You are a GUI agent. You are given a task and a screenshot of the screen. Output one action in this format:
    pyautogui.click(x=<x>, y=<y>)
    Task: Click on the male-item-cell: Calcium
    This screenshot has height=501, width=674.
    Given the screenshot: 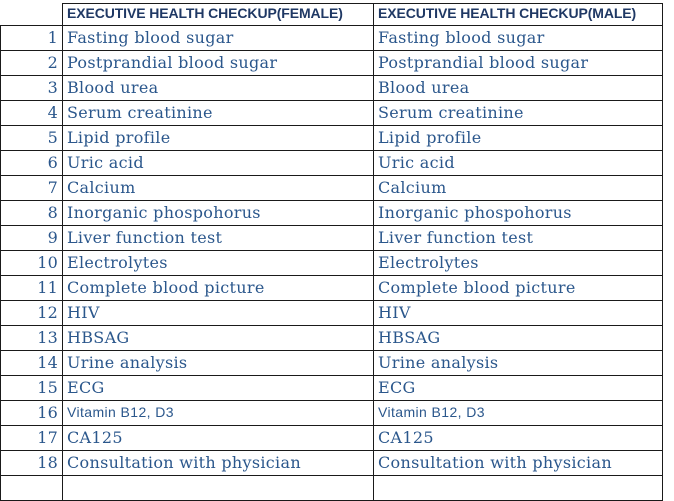 What is the action you would take?
    pyautogui.click(x=518, y=188)
    